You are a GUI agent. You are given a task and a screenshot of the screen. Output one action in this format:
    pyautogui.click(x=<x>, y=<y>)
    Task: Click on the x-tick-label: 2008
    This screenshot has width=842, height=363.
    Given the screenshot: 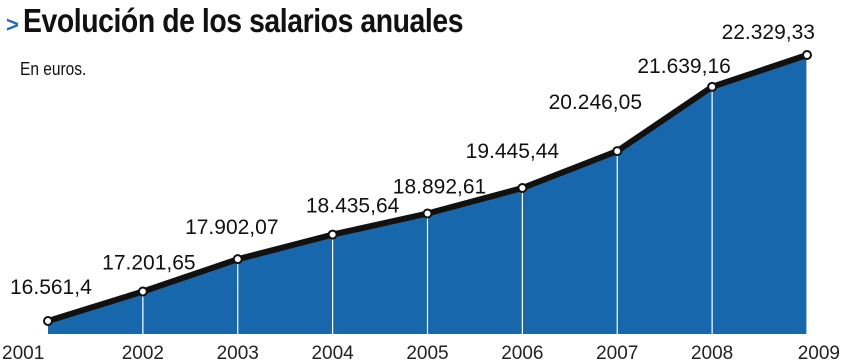 What is the action you would take?
    pyautogui.click(x=712, y=353)
    